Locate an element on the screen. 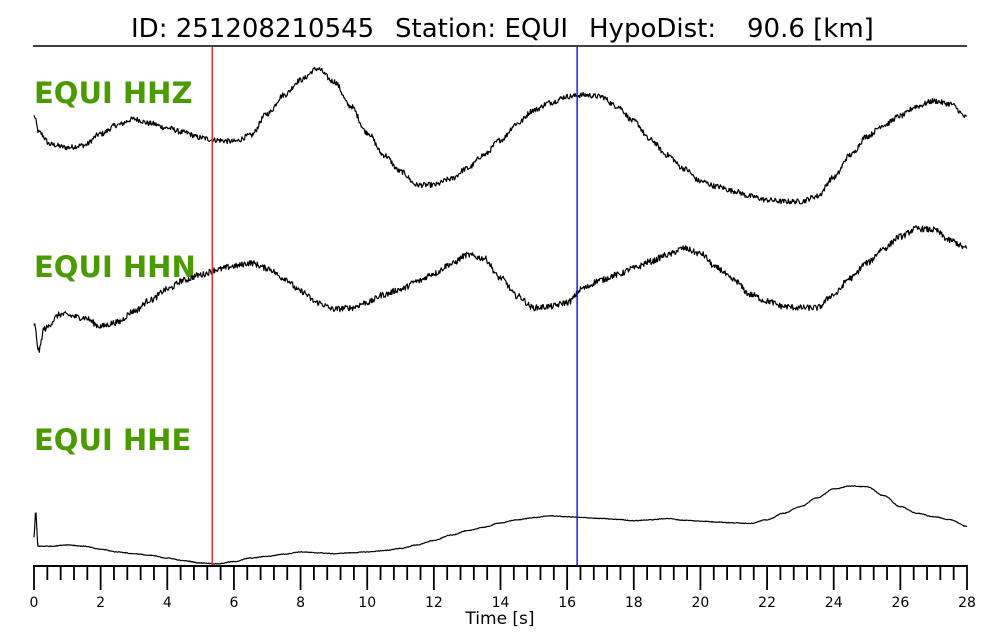  x-tick-label: 8 is located at coordinates (300, 603).